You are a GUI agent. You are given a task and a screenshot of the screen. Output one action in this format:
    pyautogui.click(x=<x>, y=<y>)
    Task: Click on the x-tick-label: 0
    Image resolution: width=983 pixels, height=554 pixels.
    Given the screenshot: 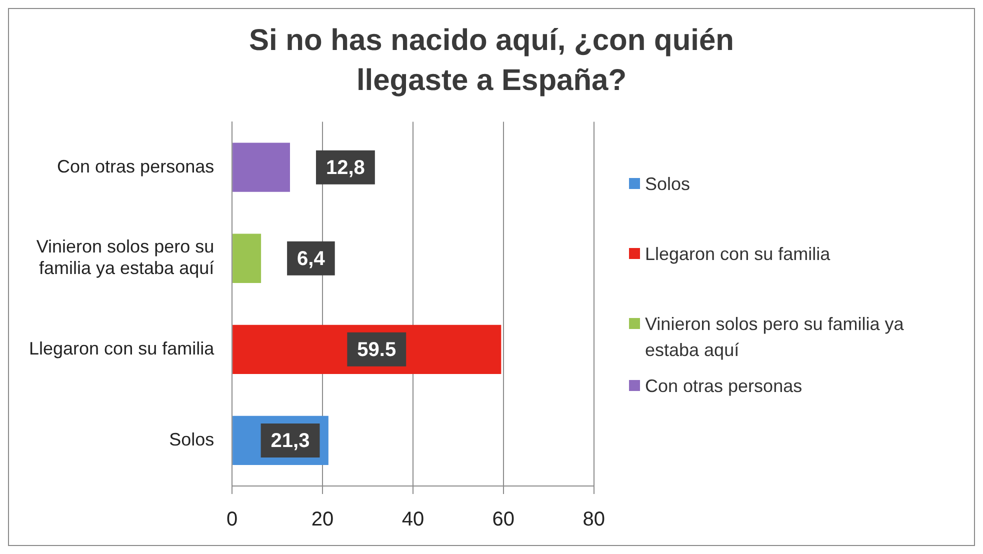 What is the action you would take?
    pyautogui.click(x=232, y=519)
    